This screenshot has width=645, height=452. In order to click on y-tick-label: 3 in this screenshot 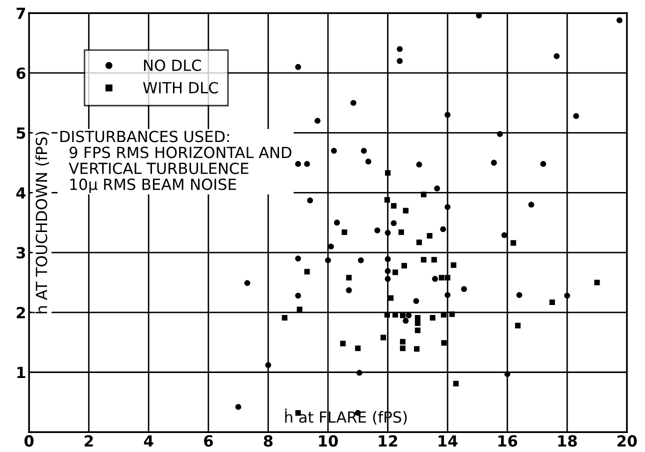, I will do `click(21, 253)`.